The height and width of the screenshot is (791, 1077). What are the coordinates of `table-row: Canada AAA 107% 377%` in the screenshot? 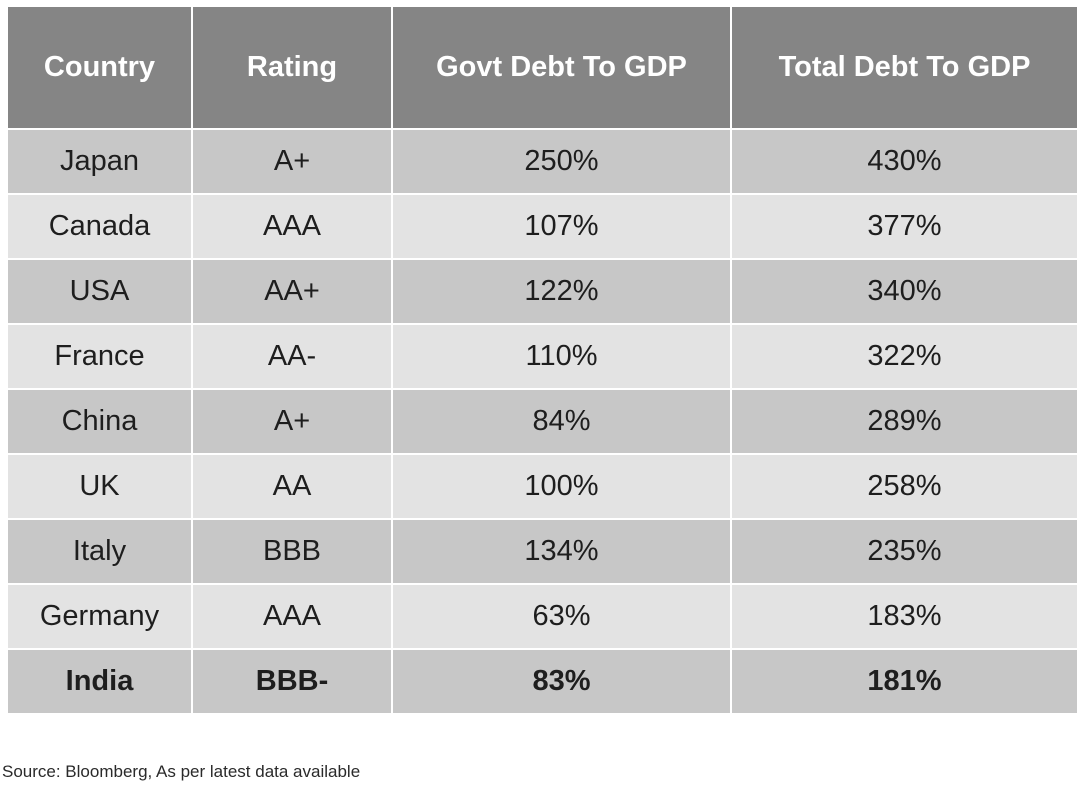 It's located at (541, 226).